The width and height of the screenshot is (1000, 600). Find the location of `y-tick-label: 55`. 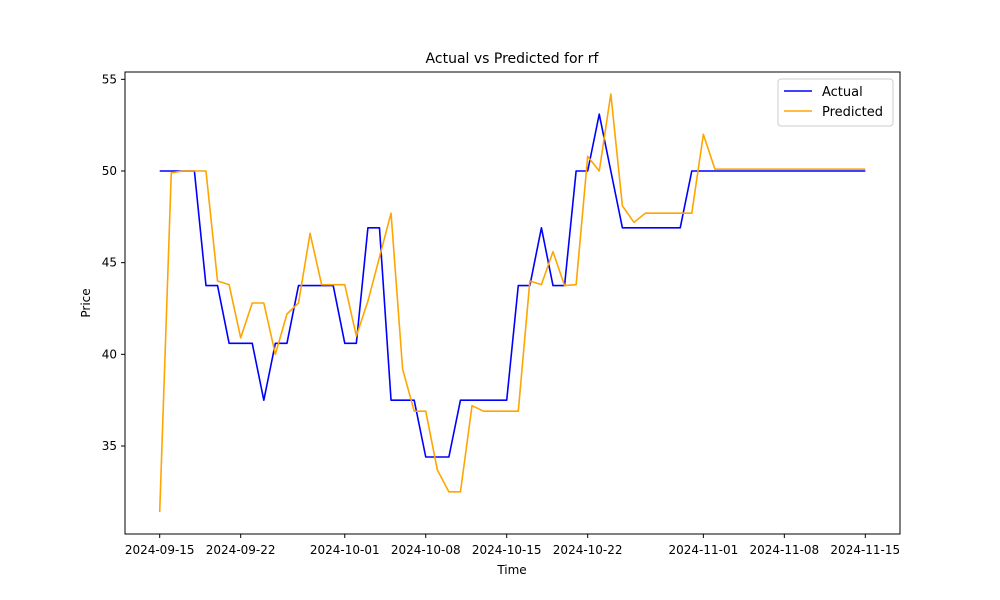

y-tick-label: 55 is located at coordinates (109, 79).